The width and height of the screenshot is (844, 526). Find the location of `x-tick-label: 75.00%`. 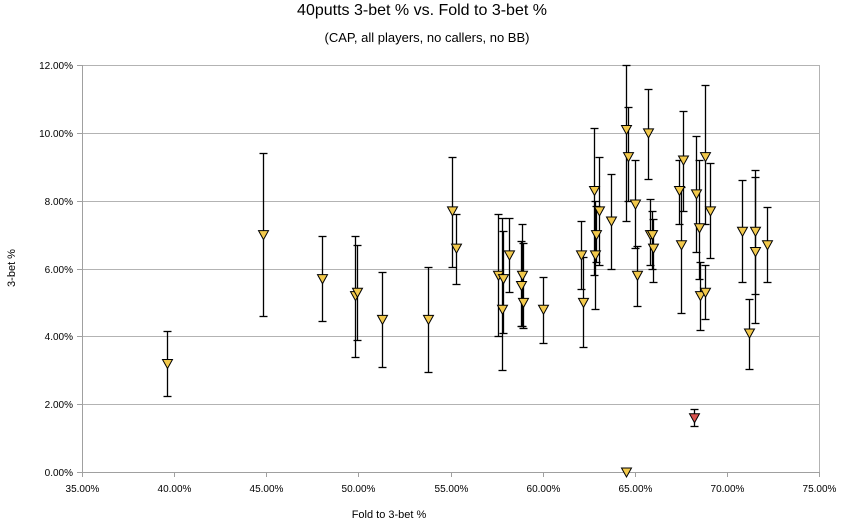

x-tick-label: 75.00% is located at coordinates (820, 489).